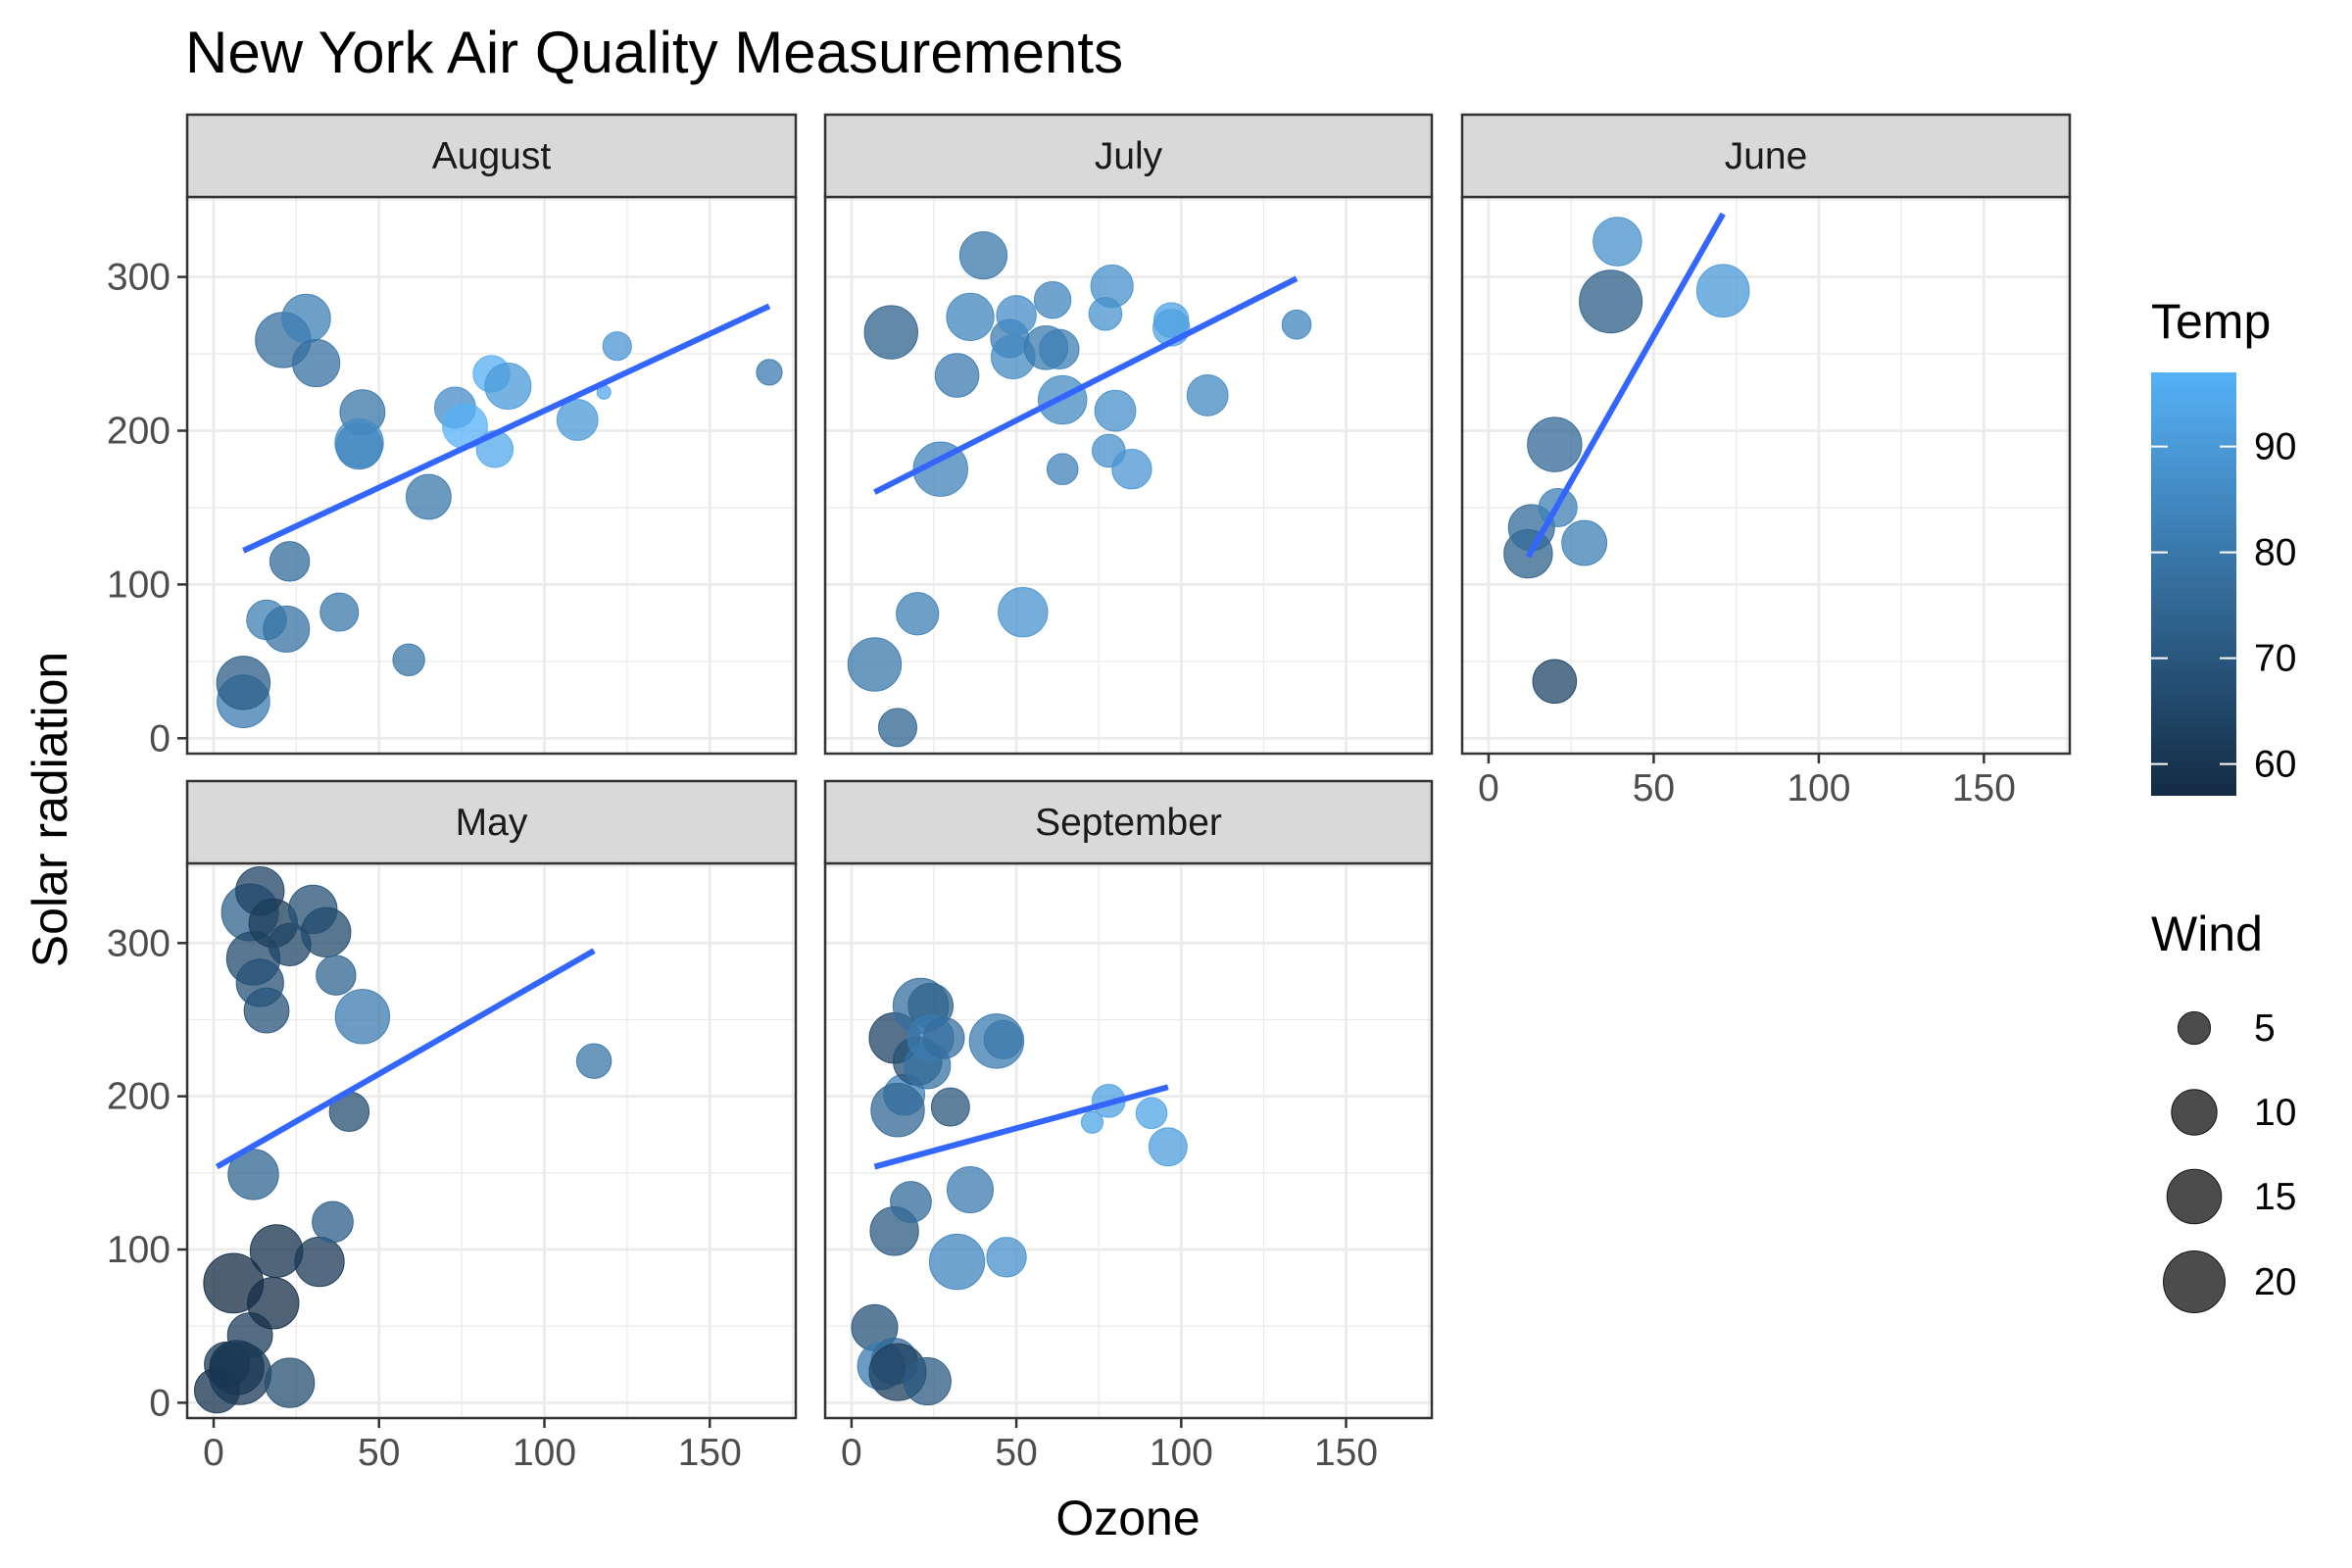  What do you see at coordinates (2275, 765) in the screenshot?
I see `temp-legend-label: 60` at bounding box center [2275, 765].